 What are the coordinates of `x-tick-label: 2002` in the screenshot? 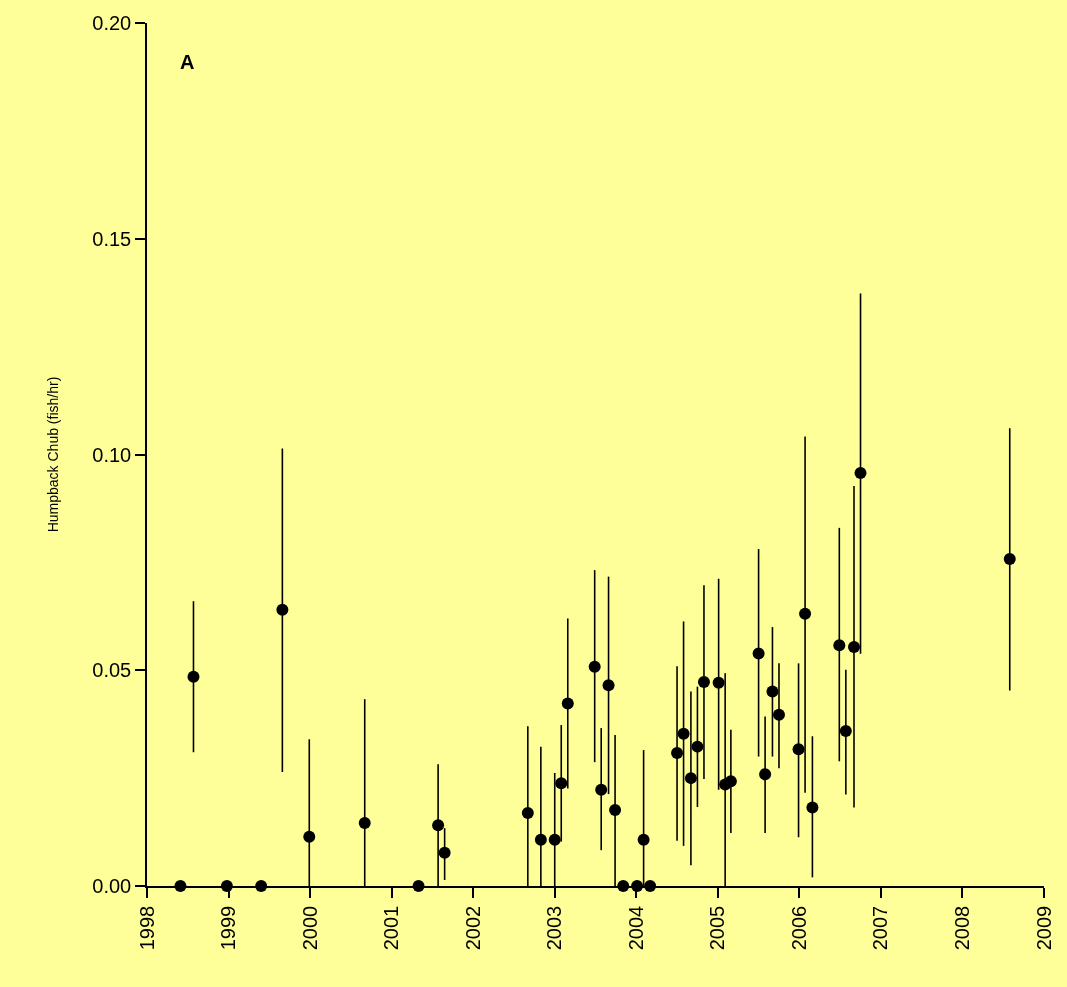 It's located at (472, 928).